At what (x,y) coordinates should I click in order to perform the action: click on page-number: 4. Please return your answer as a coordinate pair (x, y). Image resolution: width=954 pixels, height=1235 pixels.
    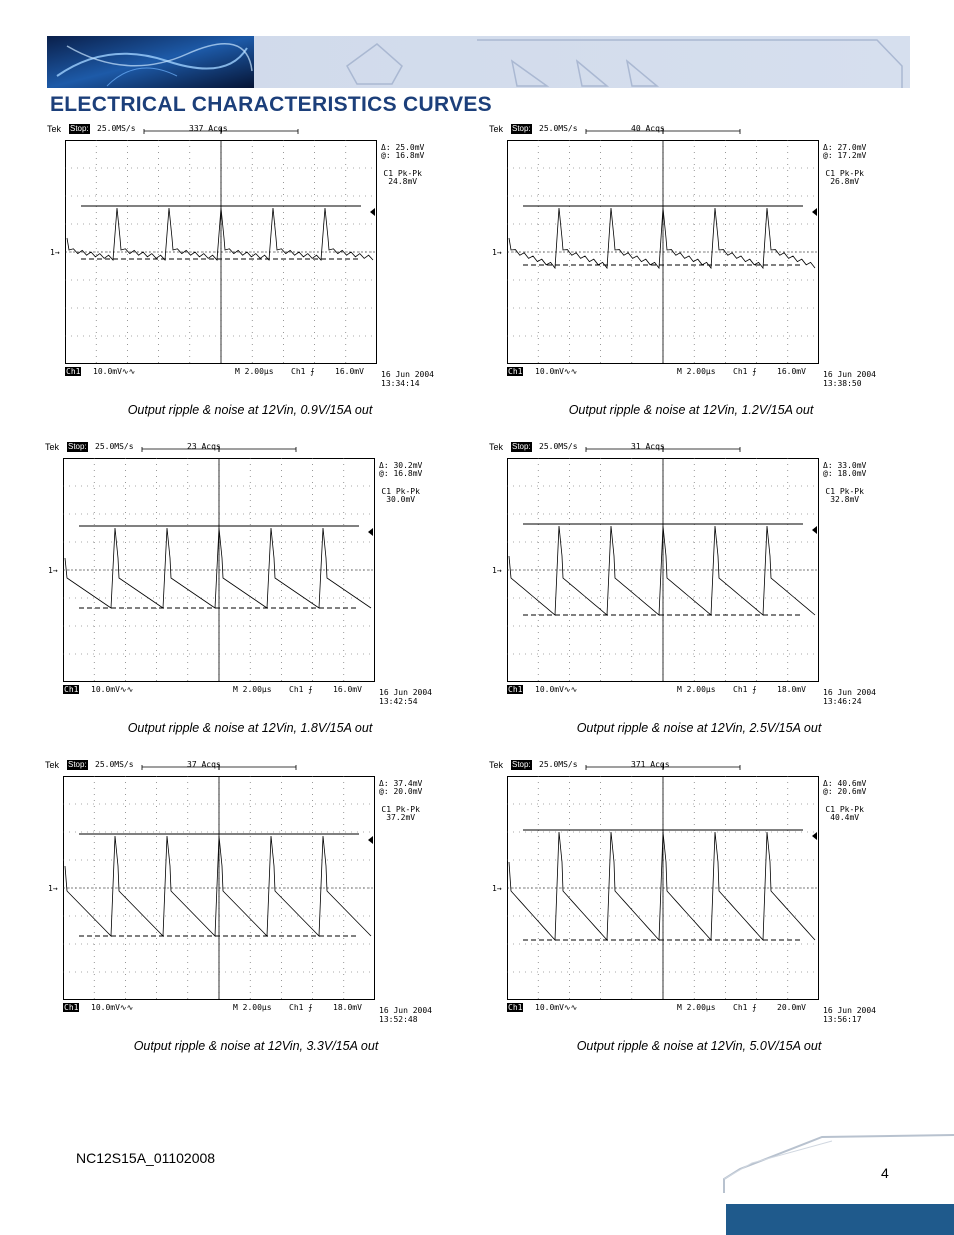
    Looking at the image, I should click on (885, 1173).